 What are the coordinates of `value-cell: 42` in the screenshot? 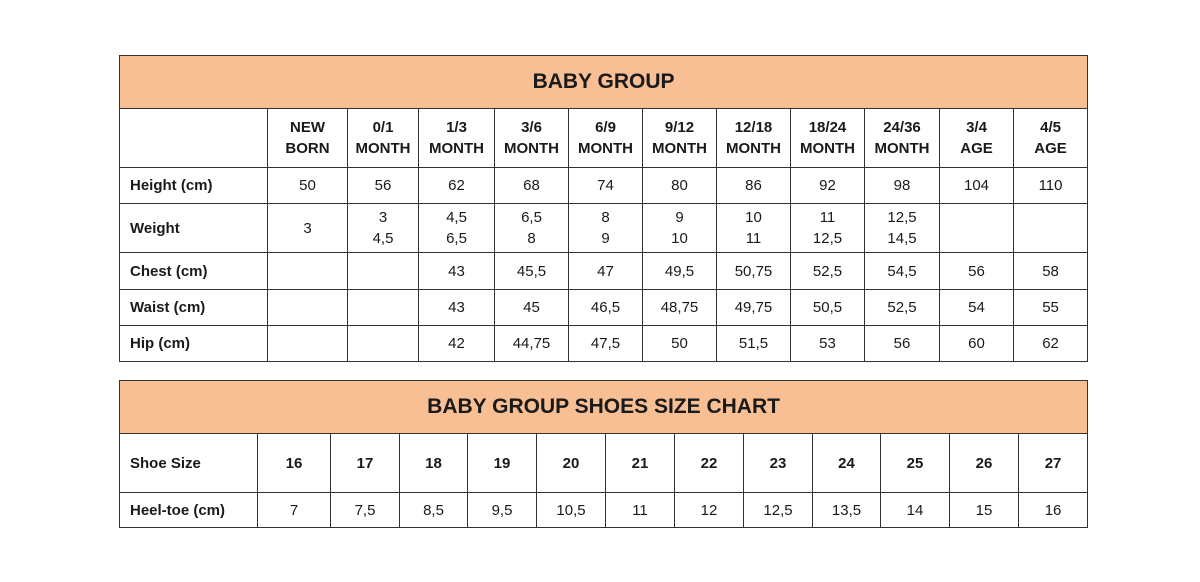 It's located at (456, 343).